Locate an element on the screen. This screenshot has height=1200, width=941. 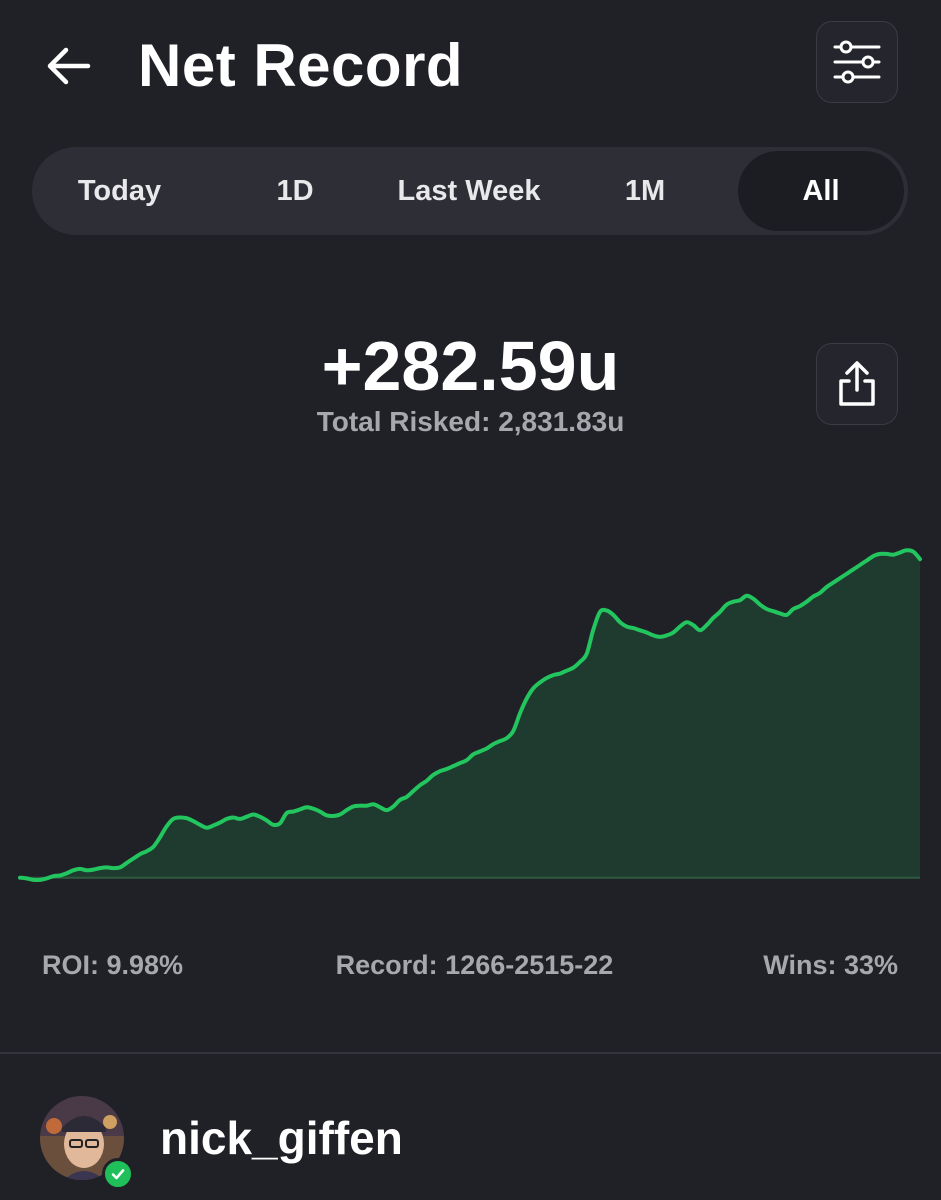
tab-today: Today is located at coordinates (119, 190).